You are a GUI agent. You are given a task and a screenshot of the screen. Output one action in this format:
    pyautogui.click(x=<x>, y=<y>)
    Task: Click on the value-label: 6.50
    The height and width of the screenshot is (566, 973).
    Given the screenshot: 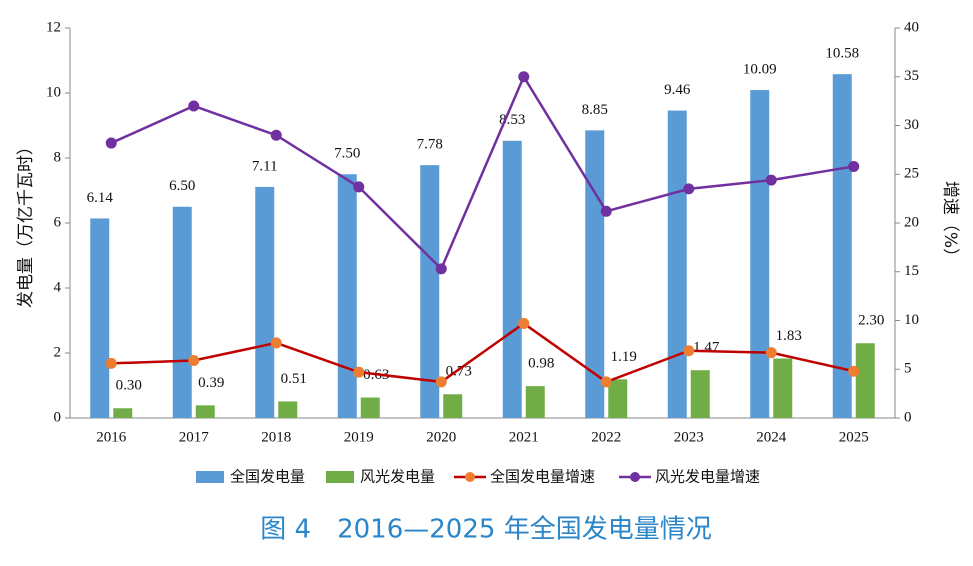 What is the action you would take?
    pyautogui.click(x=182, y=186)
    